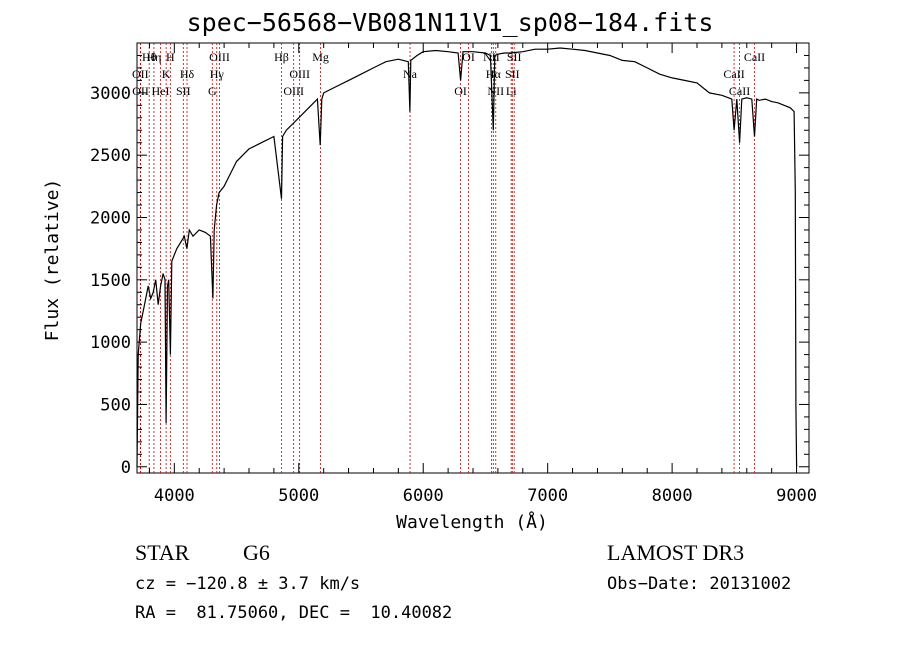  What do you see at coordinates (256, 552) in the screenshot?
I see `object-subclass: G6` at bounding box center [256, 552].